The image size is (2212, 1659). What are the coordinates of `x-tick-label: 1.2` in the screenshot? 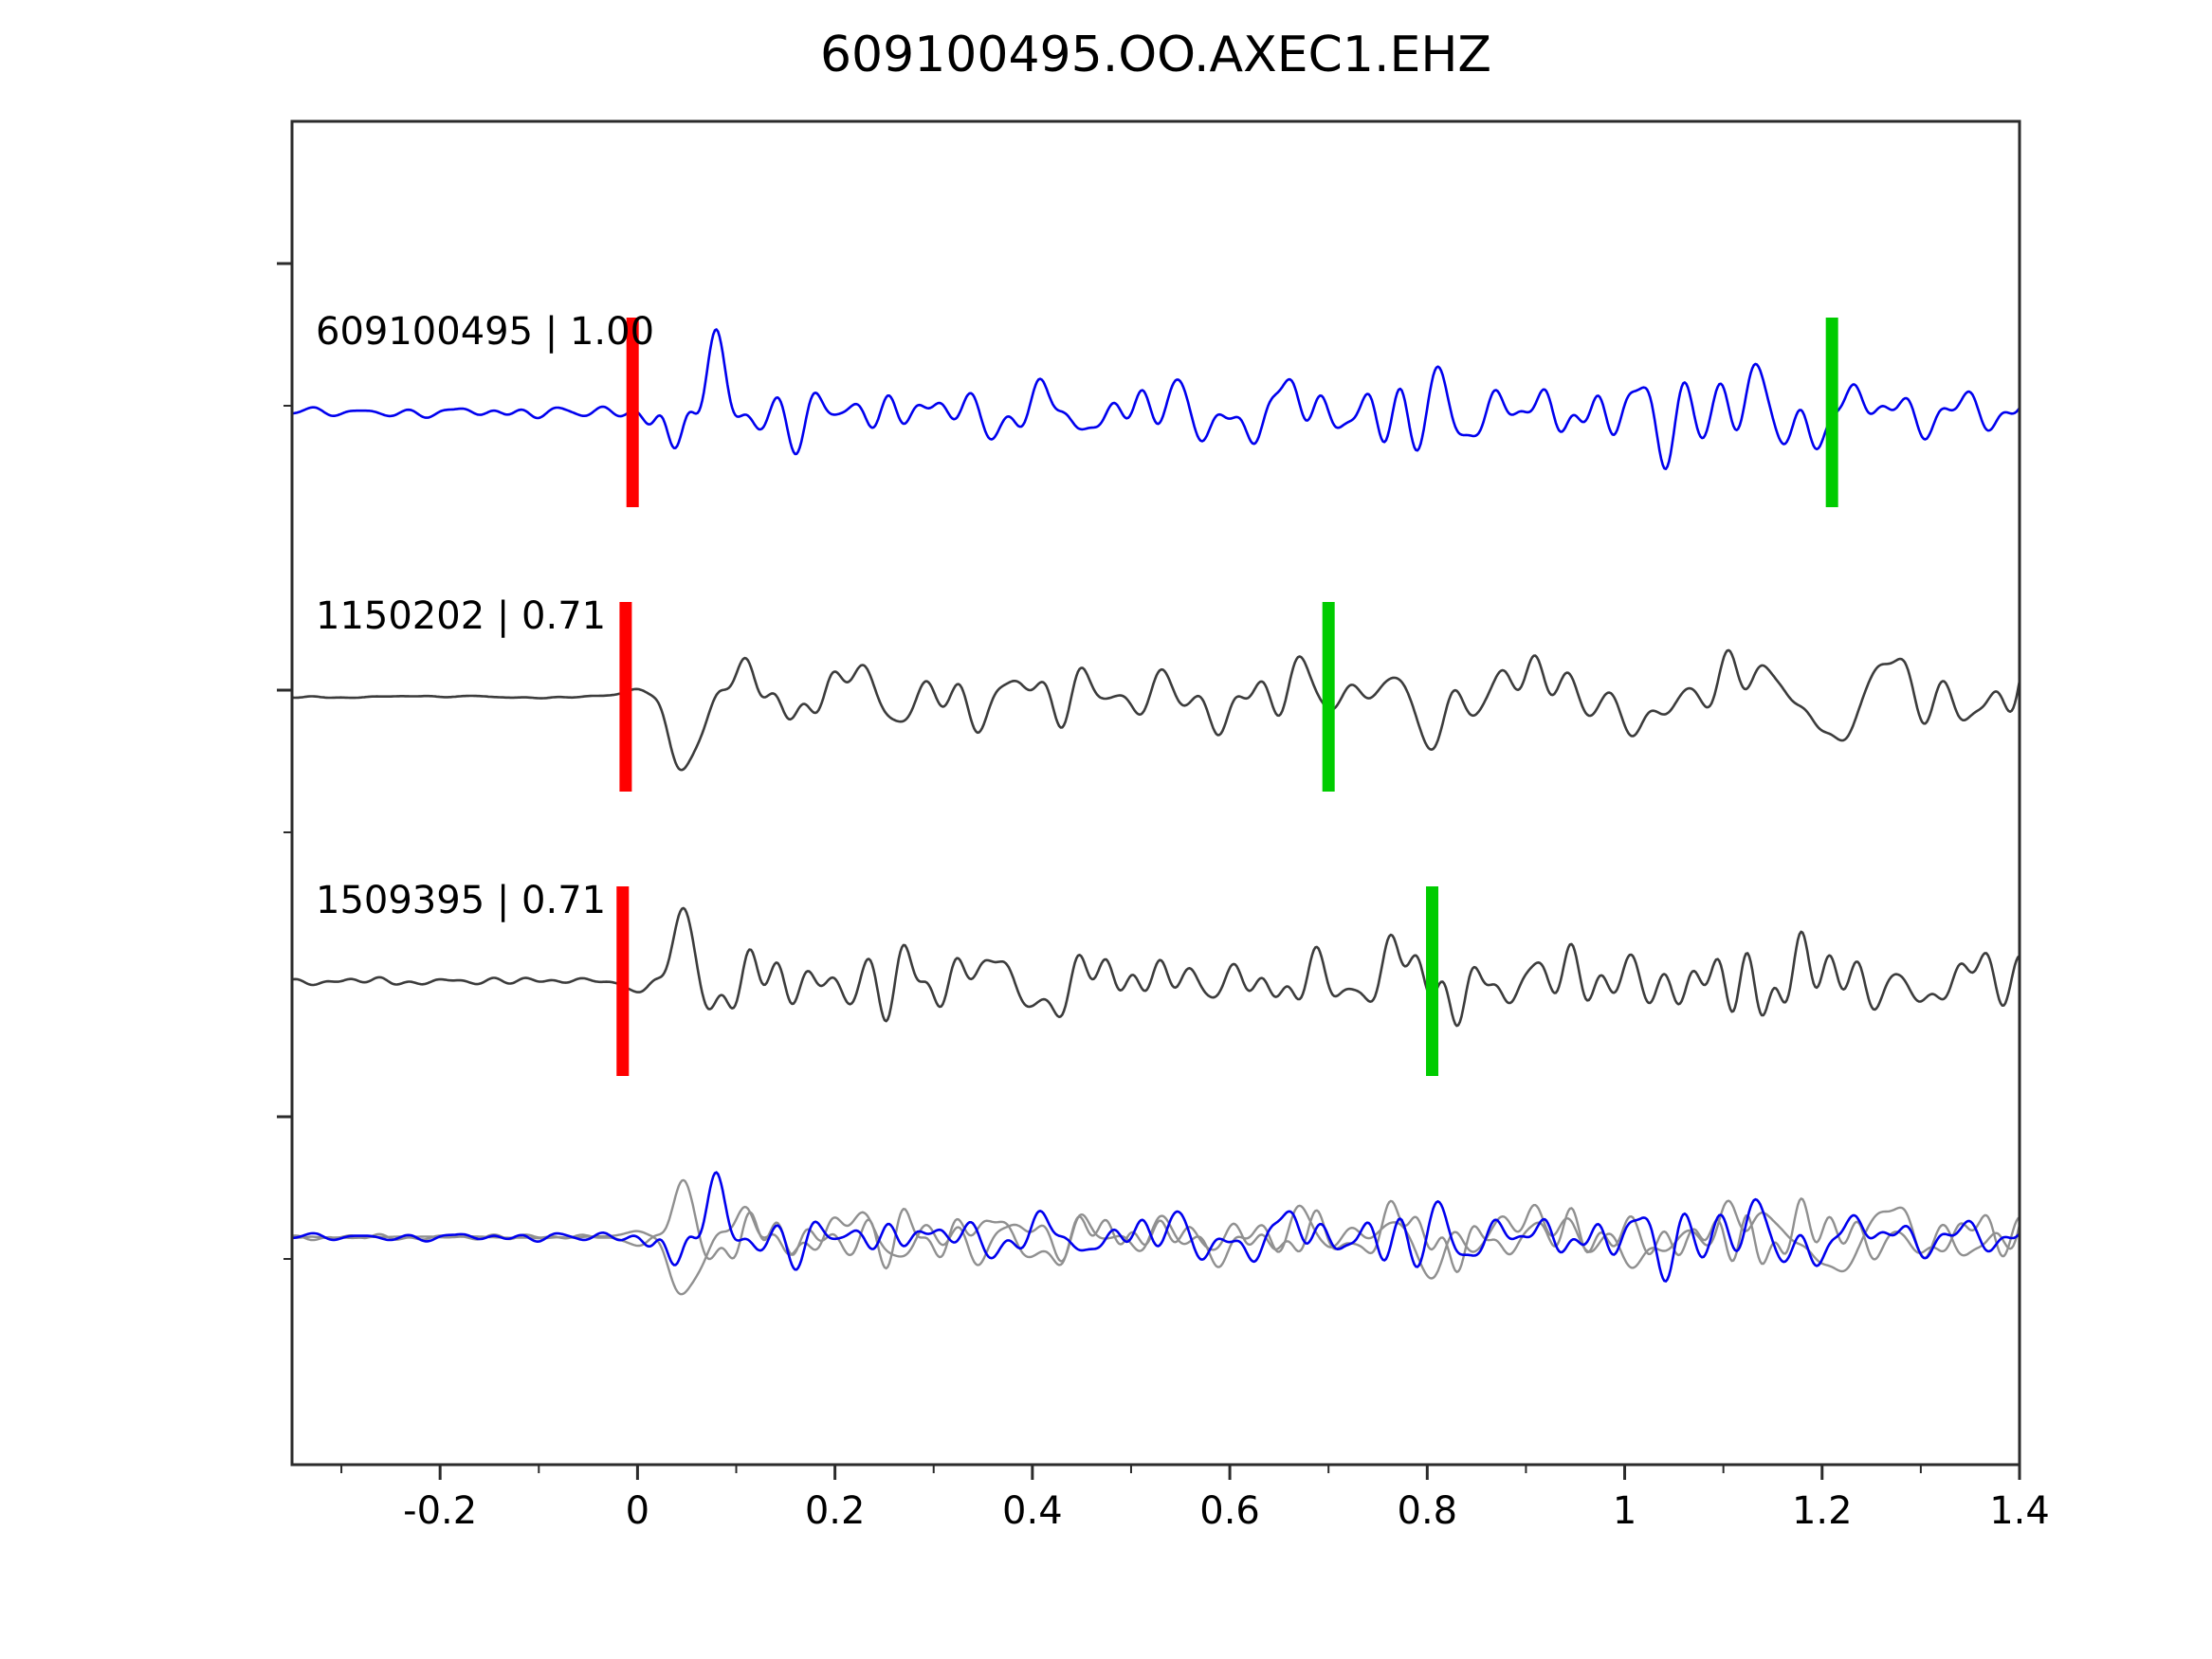 It's located at (1822, 1511).